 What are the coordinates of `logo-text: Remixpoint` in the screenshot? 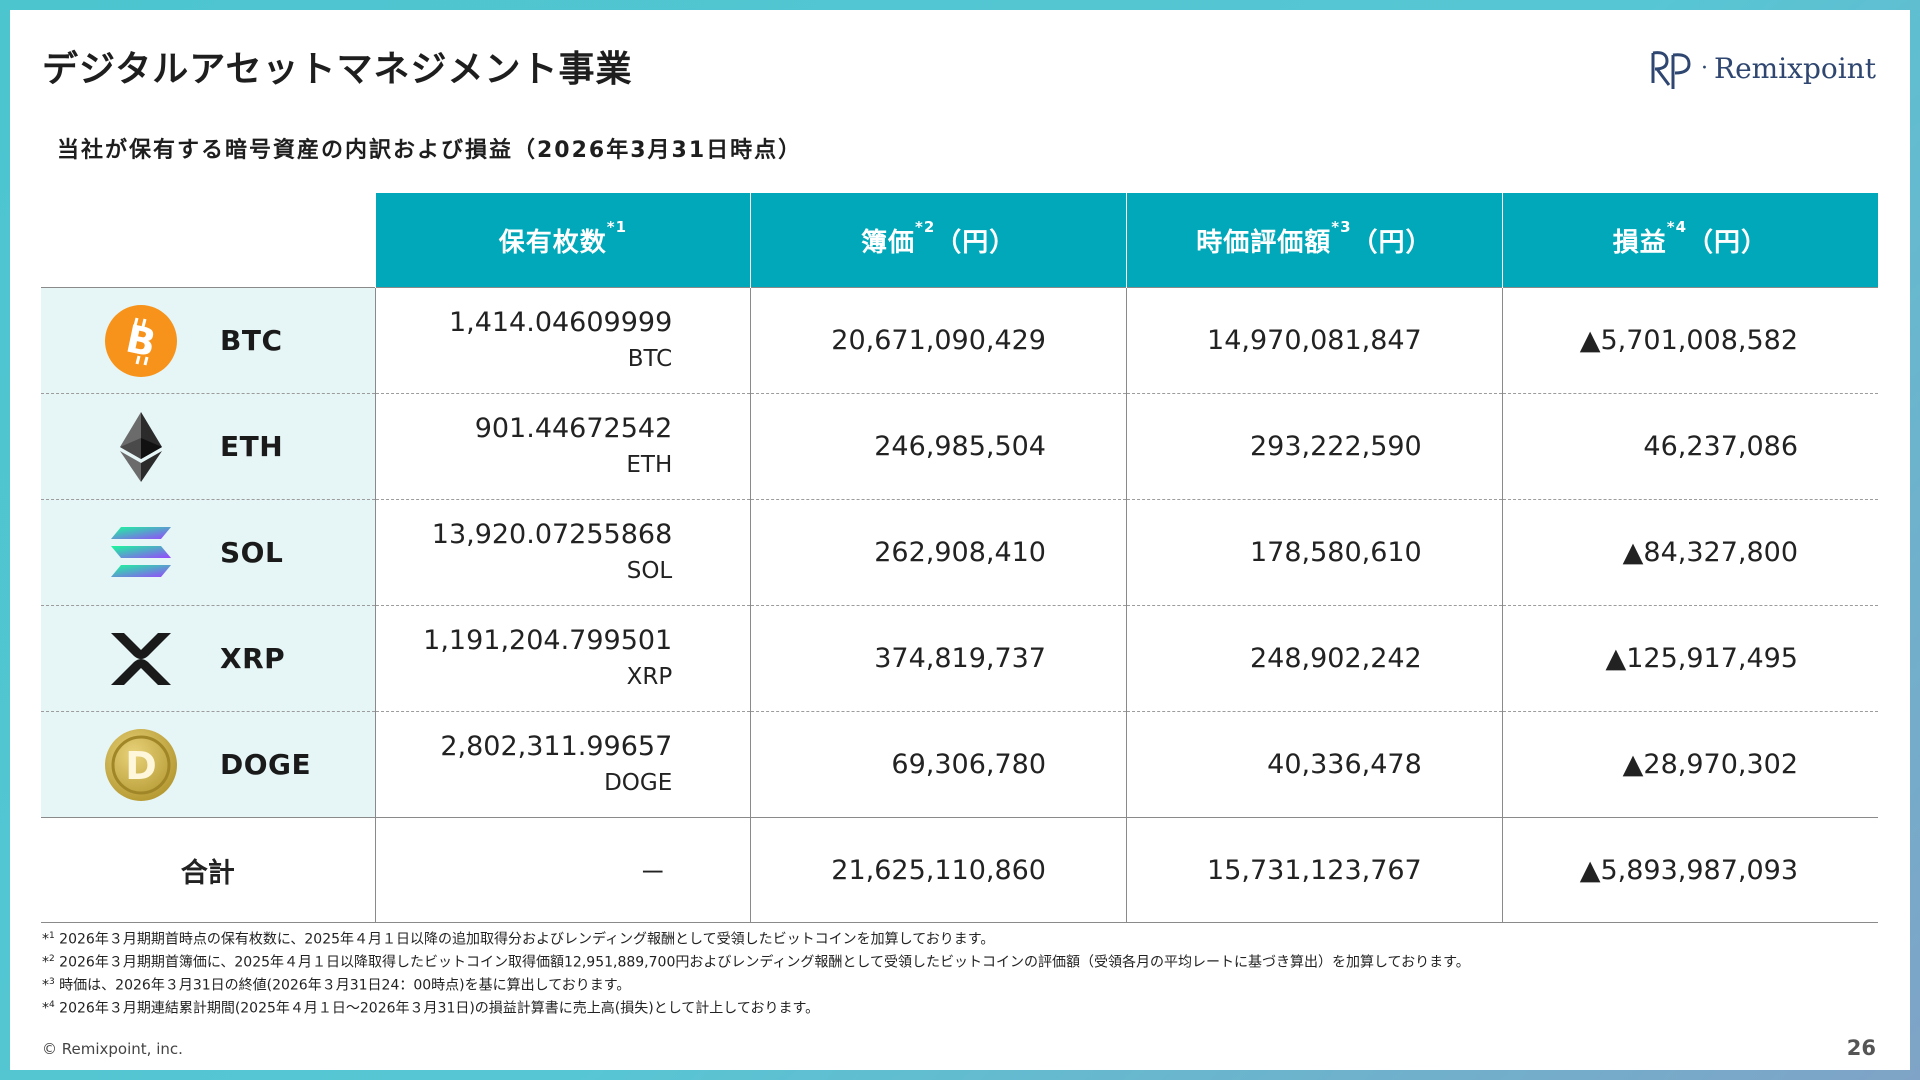 It's located at (1795, 68).